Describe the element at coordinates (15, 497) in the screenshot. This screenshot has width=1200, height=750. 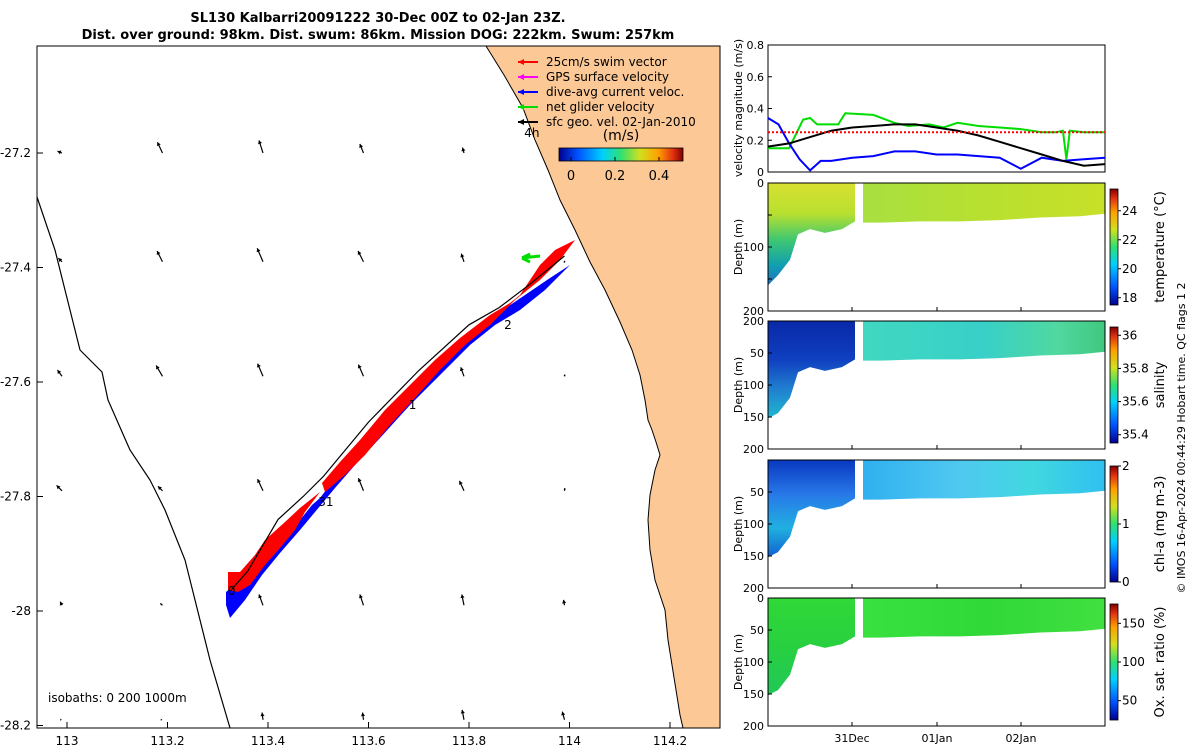
I see `map-y-tick-label: -27.8` at that location.